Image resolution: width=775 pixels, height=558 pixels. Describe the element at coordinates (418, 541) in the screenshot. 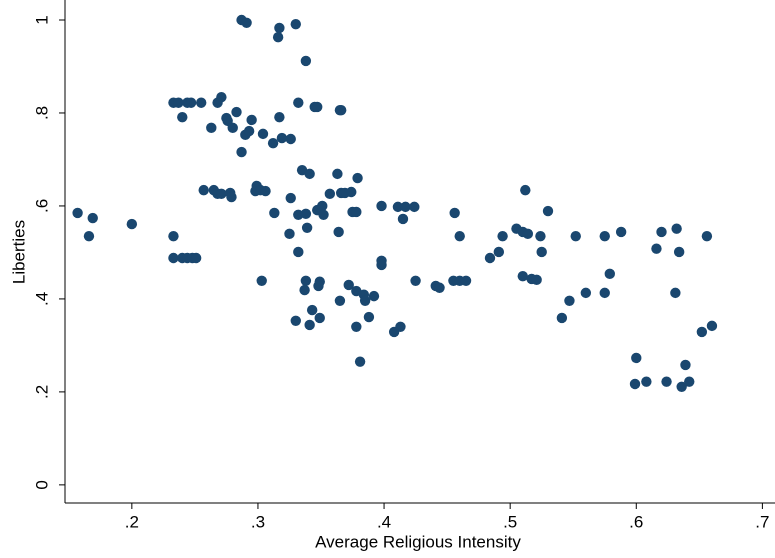

I see `x-axis-label: Average Religious Intensity` at that location.